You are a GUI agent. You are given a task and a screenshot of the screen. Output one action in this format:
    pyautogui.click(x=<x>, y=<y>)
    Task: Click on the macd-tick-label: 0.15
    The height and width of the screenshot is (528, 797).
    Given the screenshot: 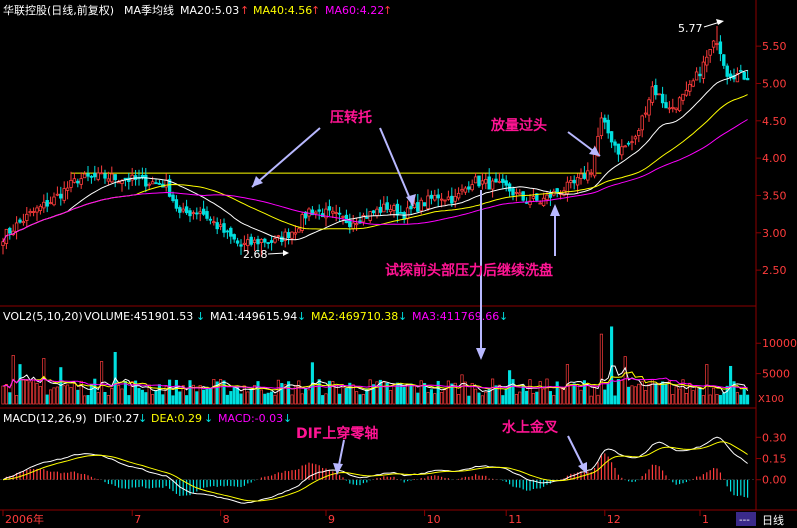 What is the action you would take?
    pyautogui.click(x=774, y=459)
    